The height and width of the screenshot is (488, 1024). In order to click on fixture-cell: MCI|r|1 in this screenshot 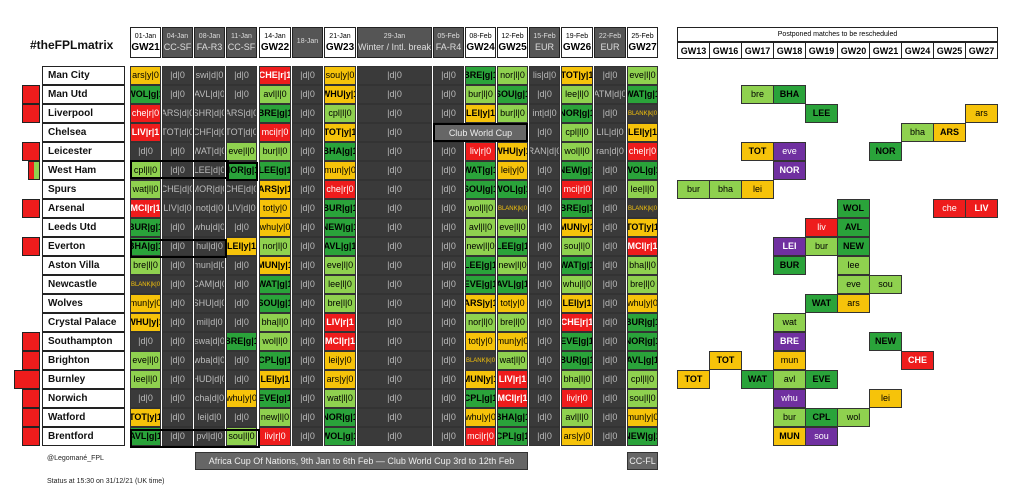, I will do `click(642, 246)`.